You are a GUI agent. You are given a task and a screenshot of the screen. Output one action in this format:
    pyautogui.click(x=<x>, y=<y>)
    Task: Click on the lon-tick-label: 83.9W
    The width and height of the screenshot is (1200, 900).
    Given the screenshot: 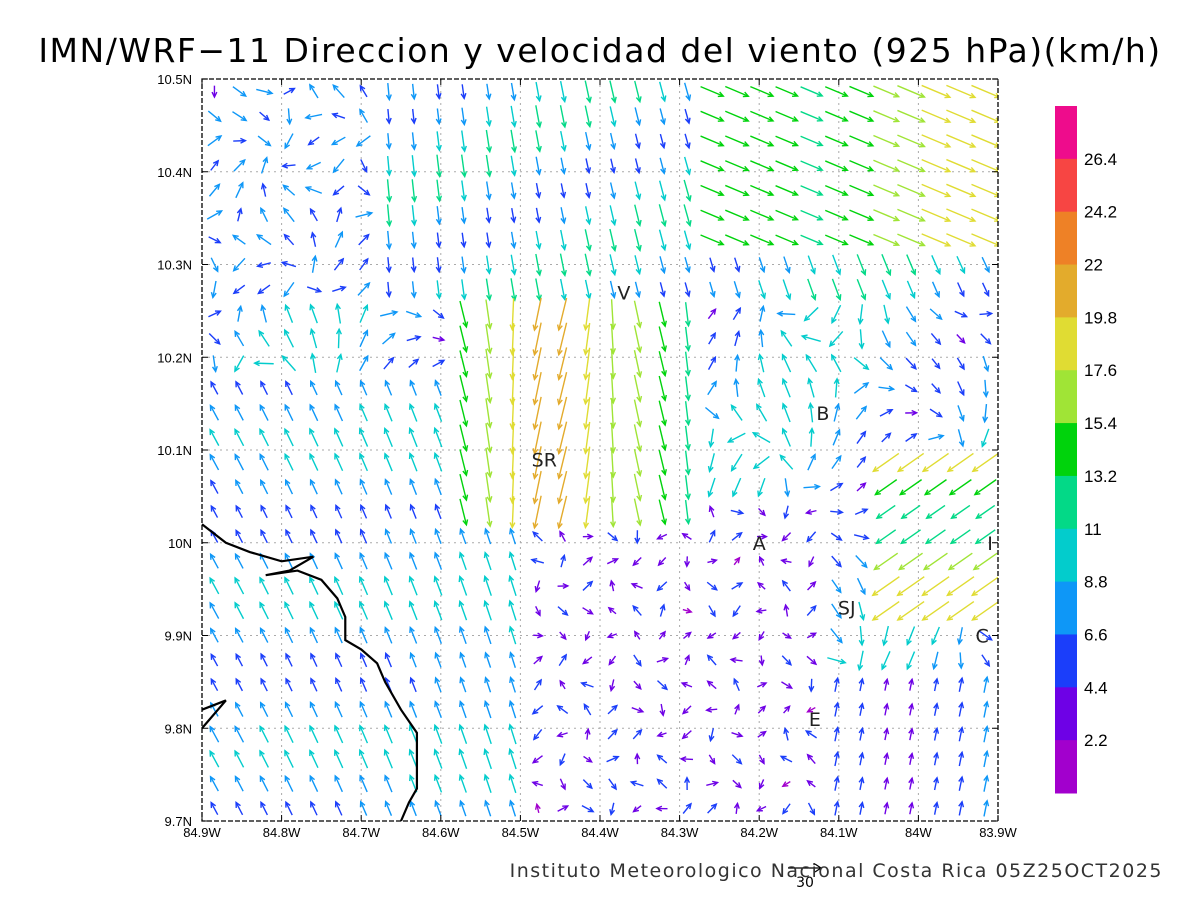 What is the action you would take?
    pyautogui.click(x=998, y=832)
    